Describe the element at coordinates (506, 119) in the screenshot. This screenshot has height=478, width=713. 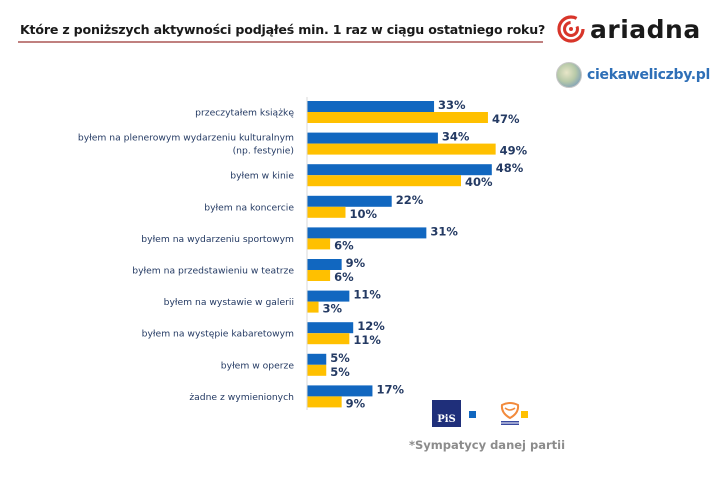
I see `data-label: 47%` at that location.